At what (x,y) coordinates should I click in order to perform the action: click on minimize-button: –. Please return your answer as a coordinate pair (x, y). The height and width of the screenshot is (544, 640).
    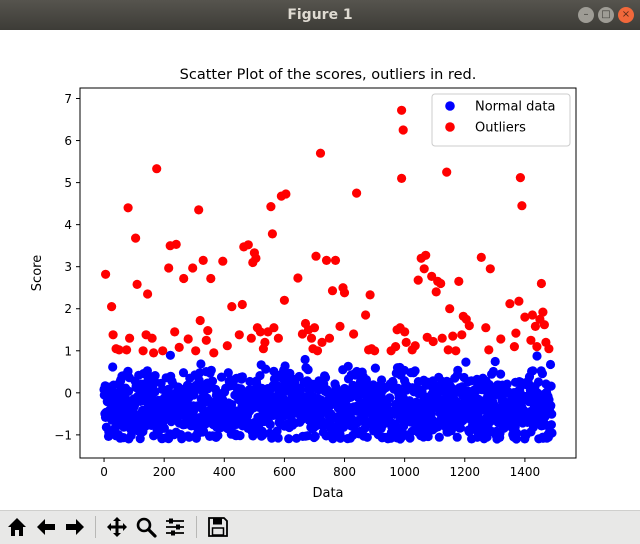
    Looking at the image, I should click on (586, 15).